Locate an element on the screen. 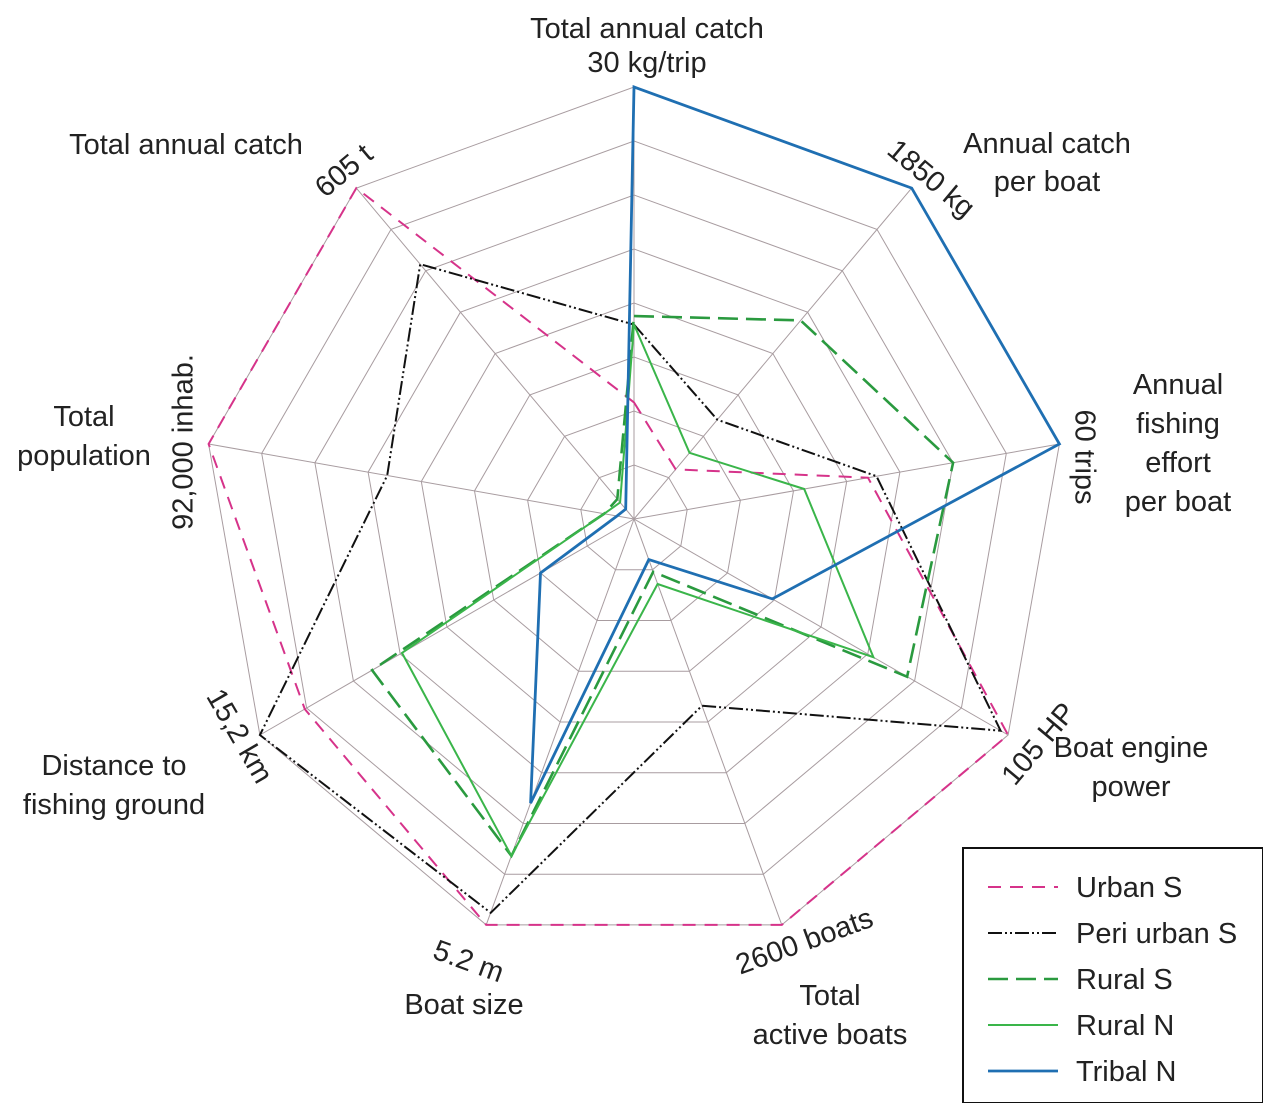 The height and width of the screenshot is (1103, 1263). axis-title: Total population is located at coordinates (84, 436).